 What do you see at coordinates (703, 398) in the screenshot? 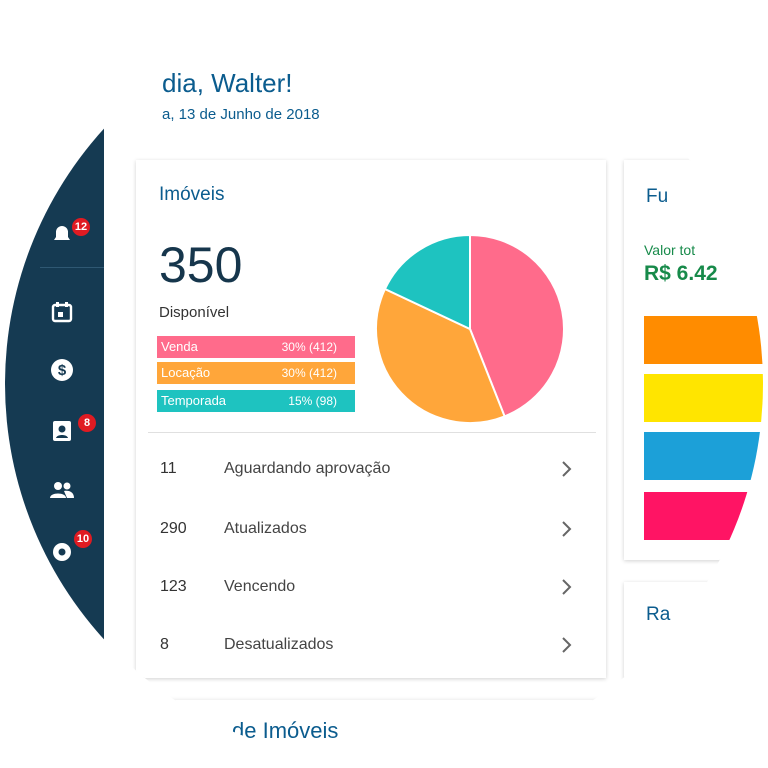
I see `finance-bar-yellow` at bounding box center [703, 398].